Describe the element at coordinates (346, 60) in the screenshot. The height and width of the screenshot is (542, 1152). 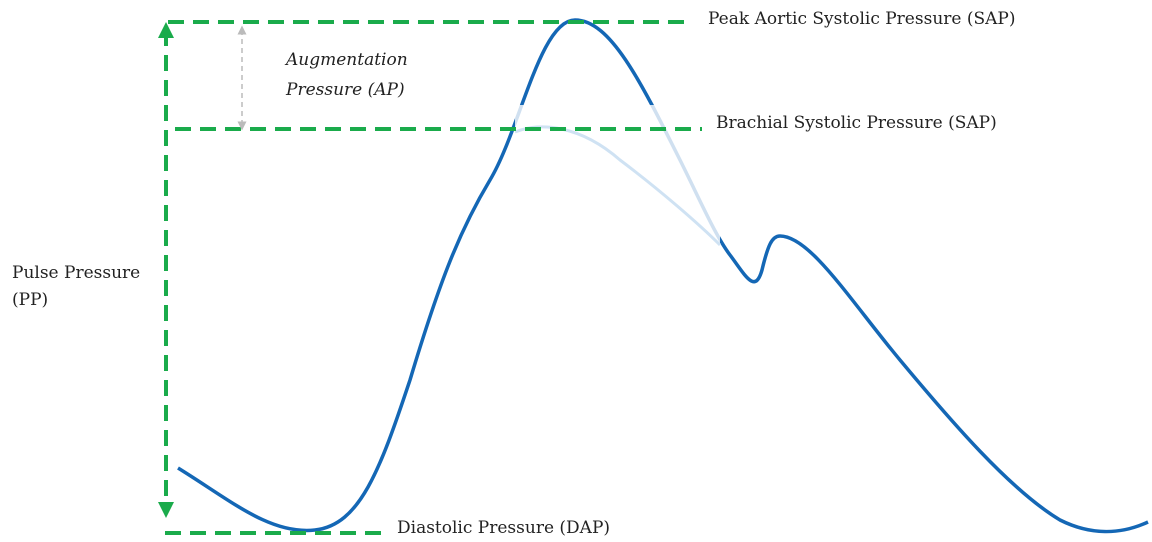
I see `augmentation-label: Augmentation` at that location.